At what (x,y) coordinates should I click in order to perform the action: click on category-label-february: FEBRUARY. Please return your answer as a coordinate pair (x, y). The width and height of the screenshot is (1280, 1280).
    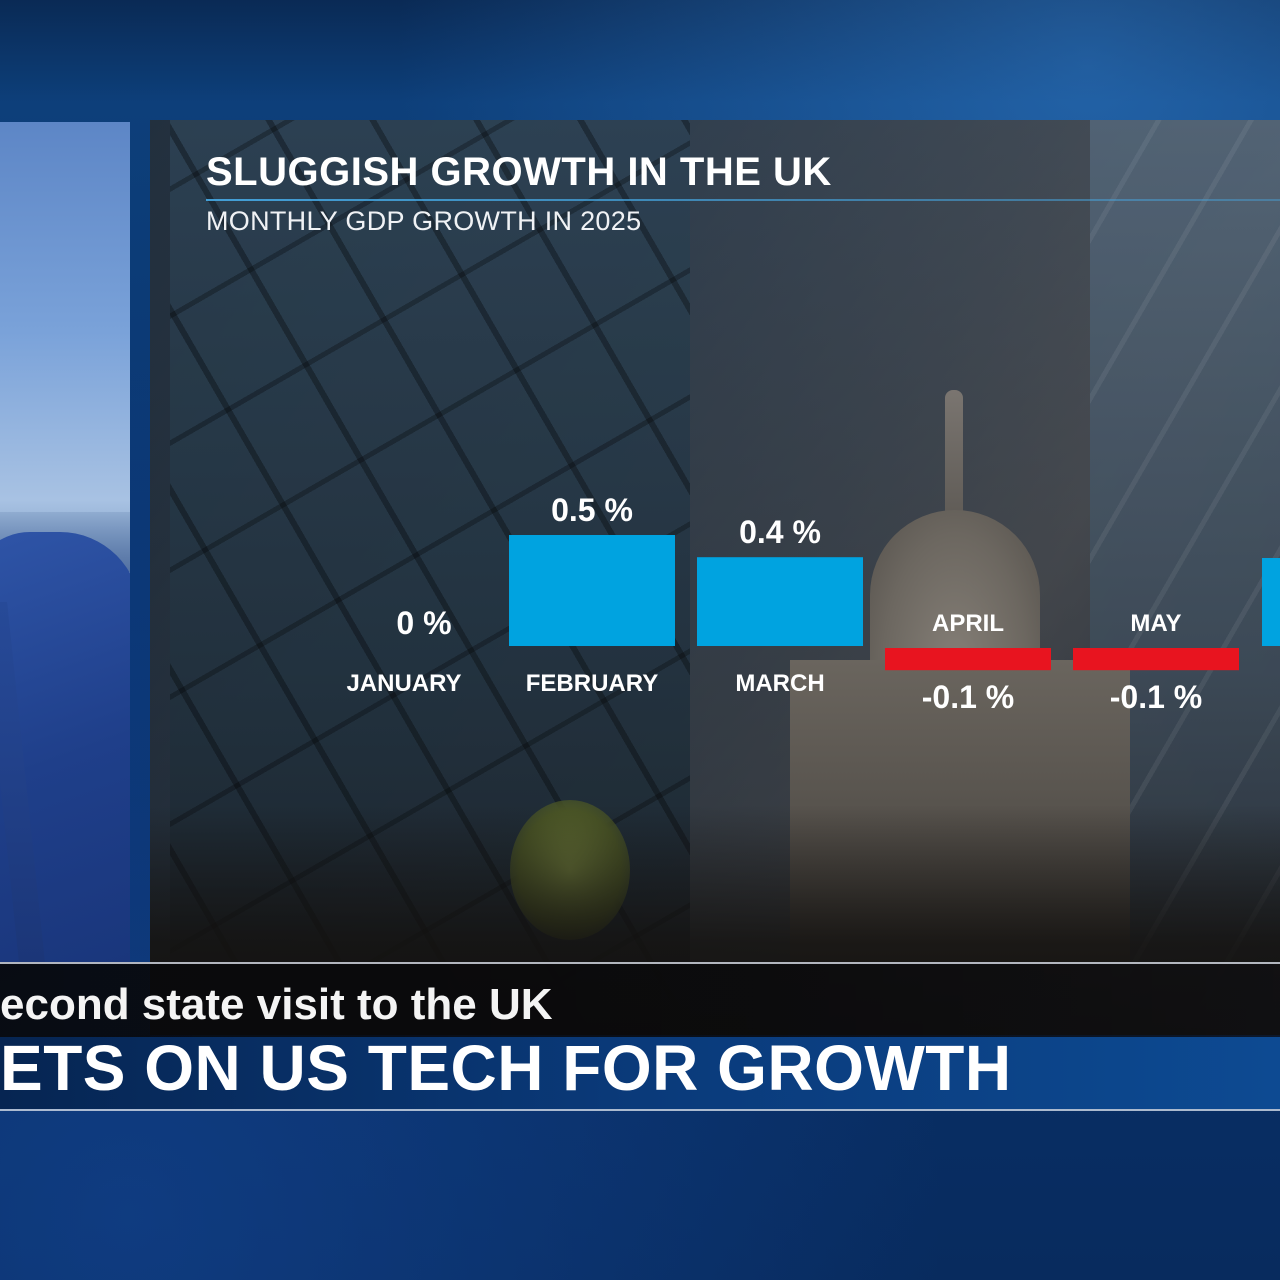
    Looking at the image, I should click on (592, 683).